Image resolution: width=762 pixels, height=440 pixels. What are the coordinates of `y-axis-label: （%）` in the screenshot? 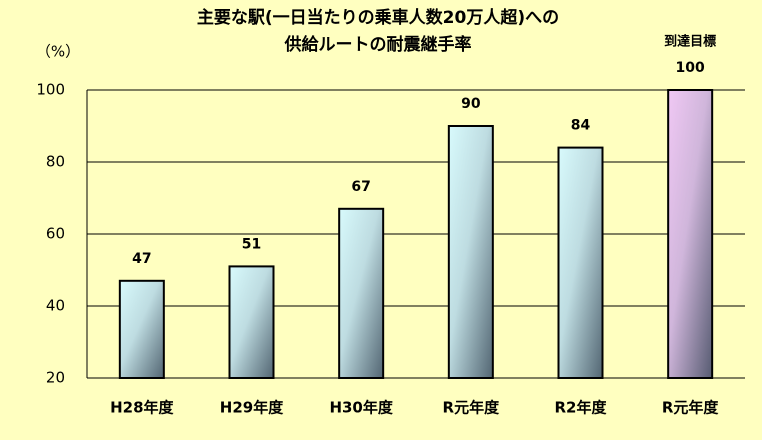 It's located at (58, 52).